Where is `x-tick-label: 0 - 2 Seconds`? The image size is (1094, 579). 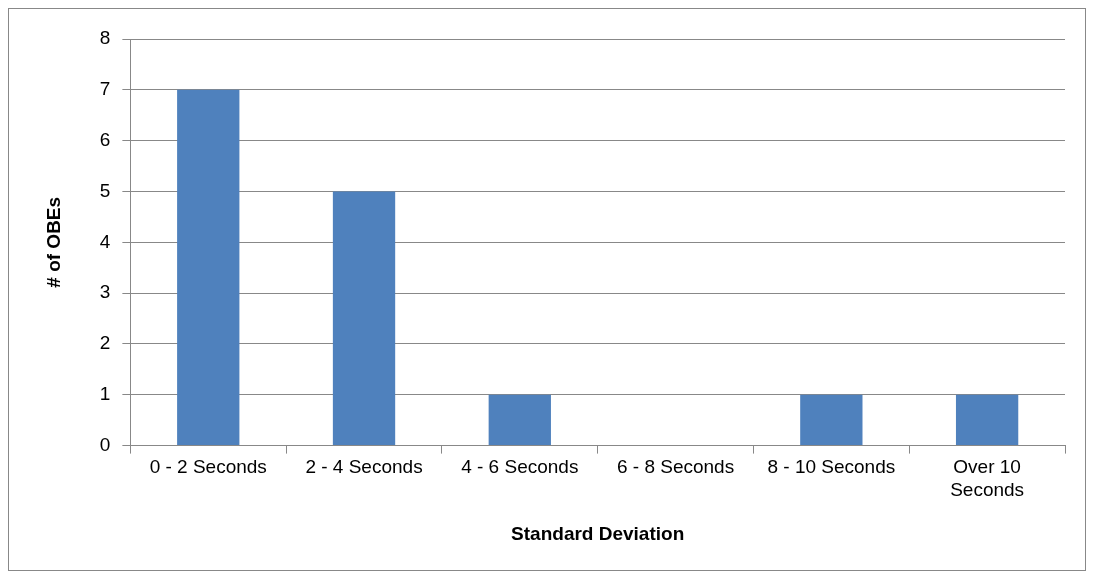
x-tick-label: 0 - 2 Seconds is located at coordinates (208, 467).